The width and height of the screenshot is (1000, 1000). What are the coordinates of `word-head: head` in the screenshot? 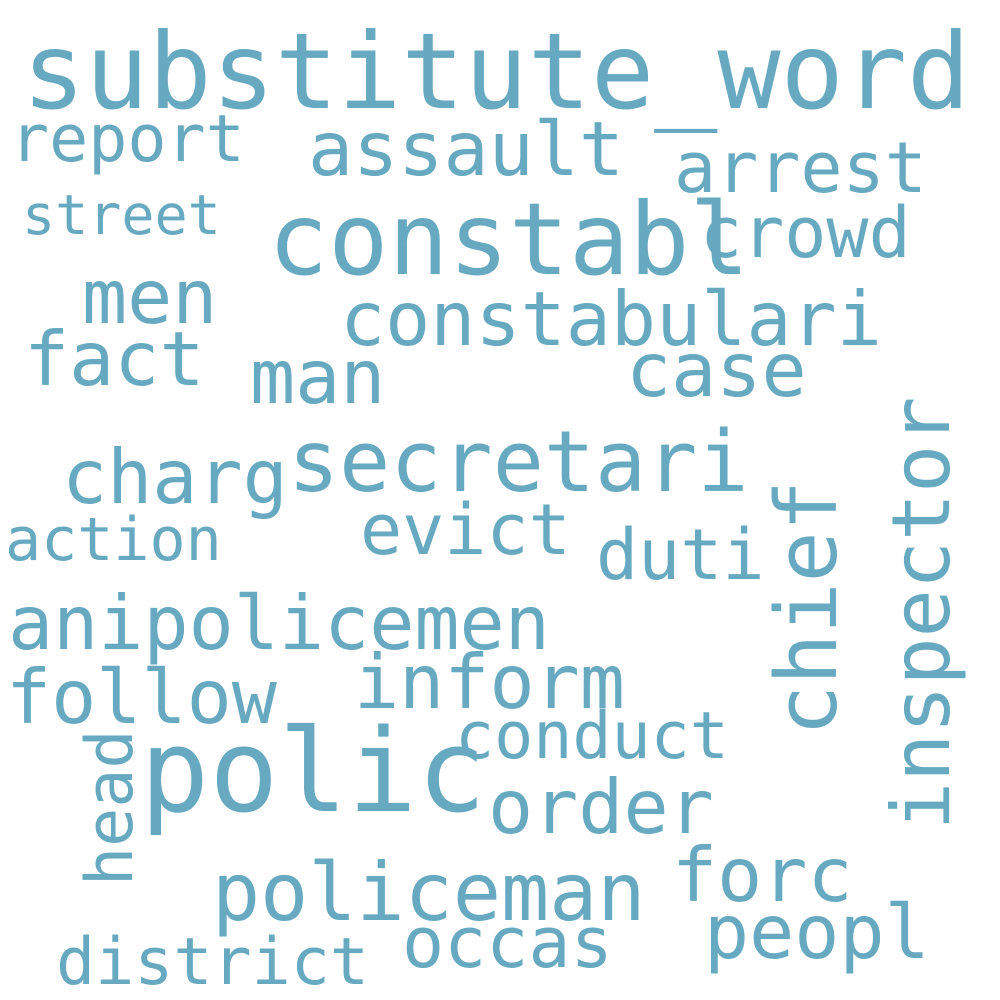 It's located at (110, 807).